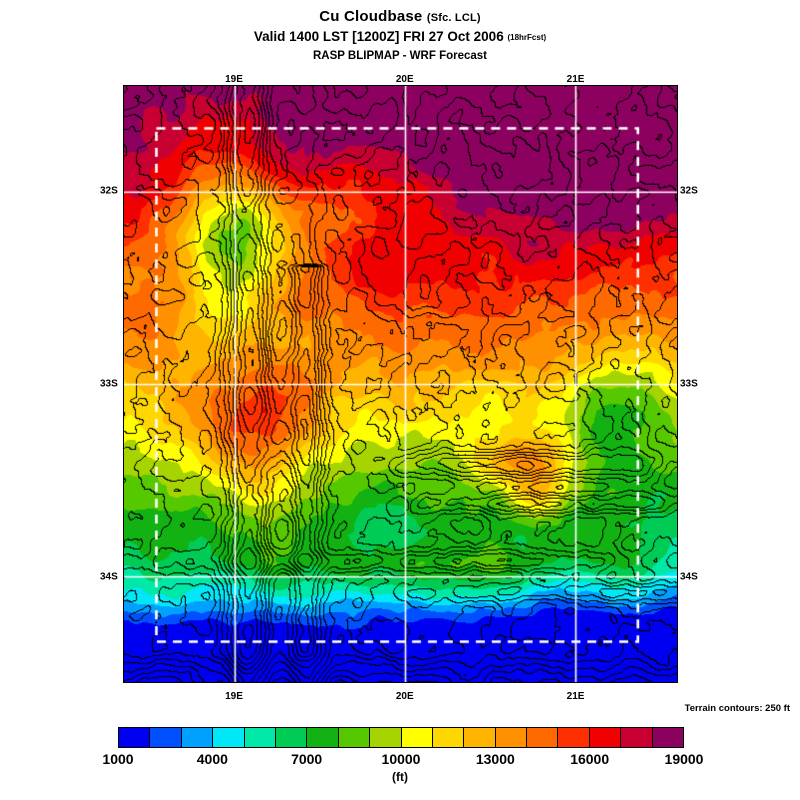 The height and width of the screenshot is (800, 800). What do you see at coordinates (109, 384) in the screenshot?
I see `lat-tick-left-1: 33S` at bounding box center [109, 384].